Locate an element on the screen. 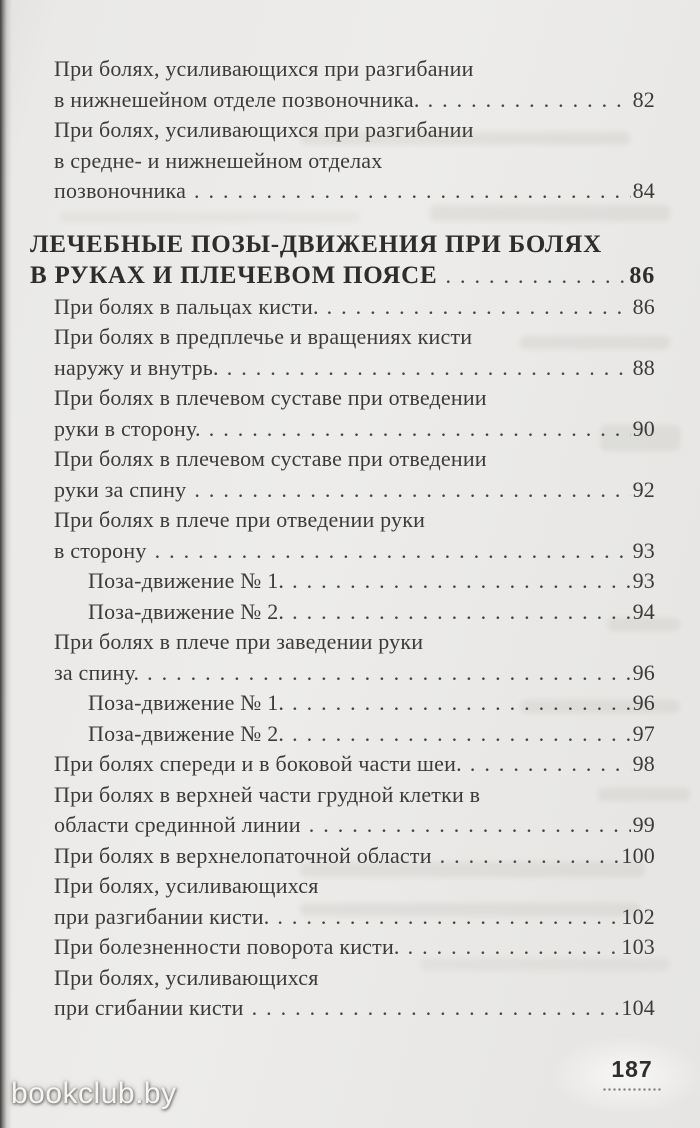  dotted-rule is located at coordinates (632, 1089).